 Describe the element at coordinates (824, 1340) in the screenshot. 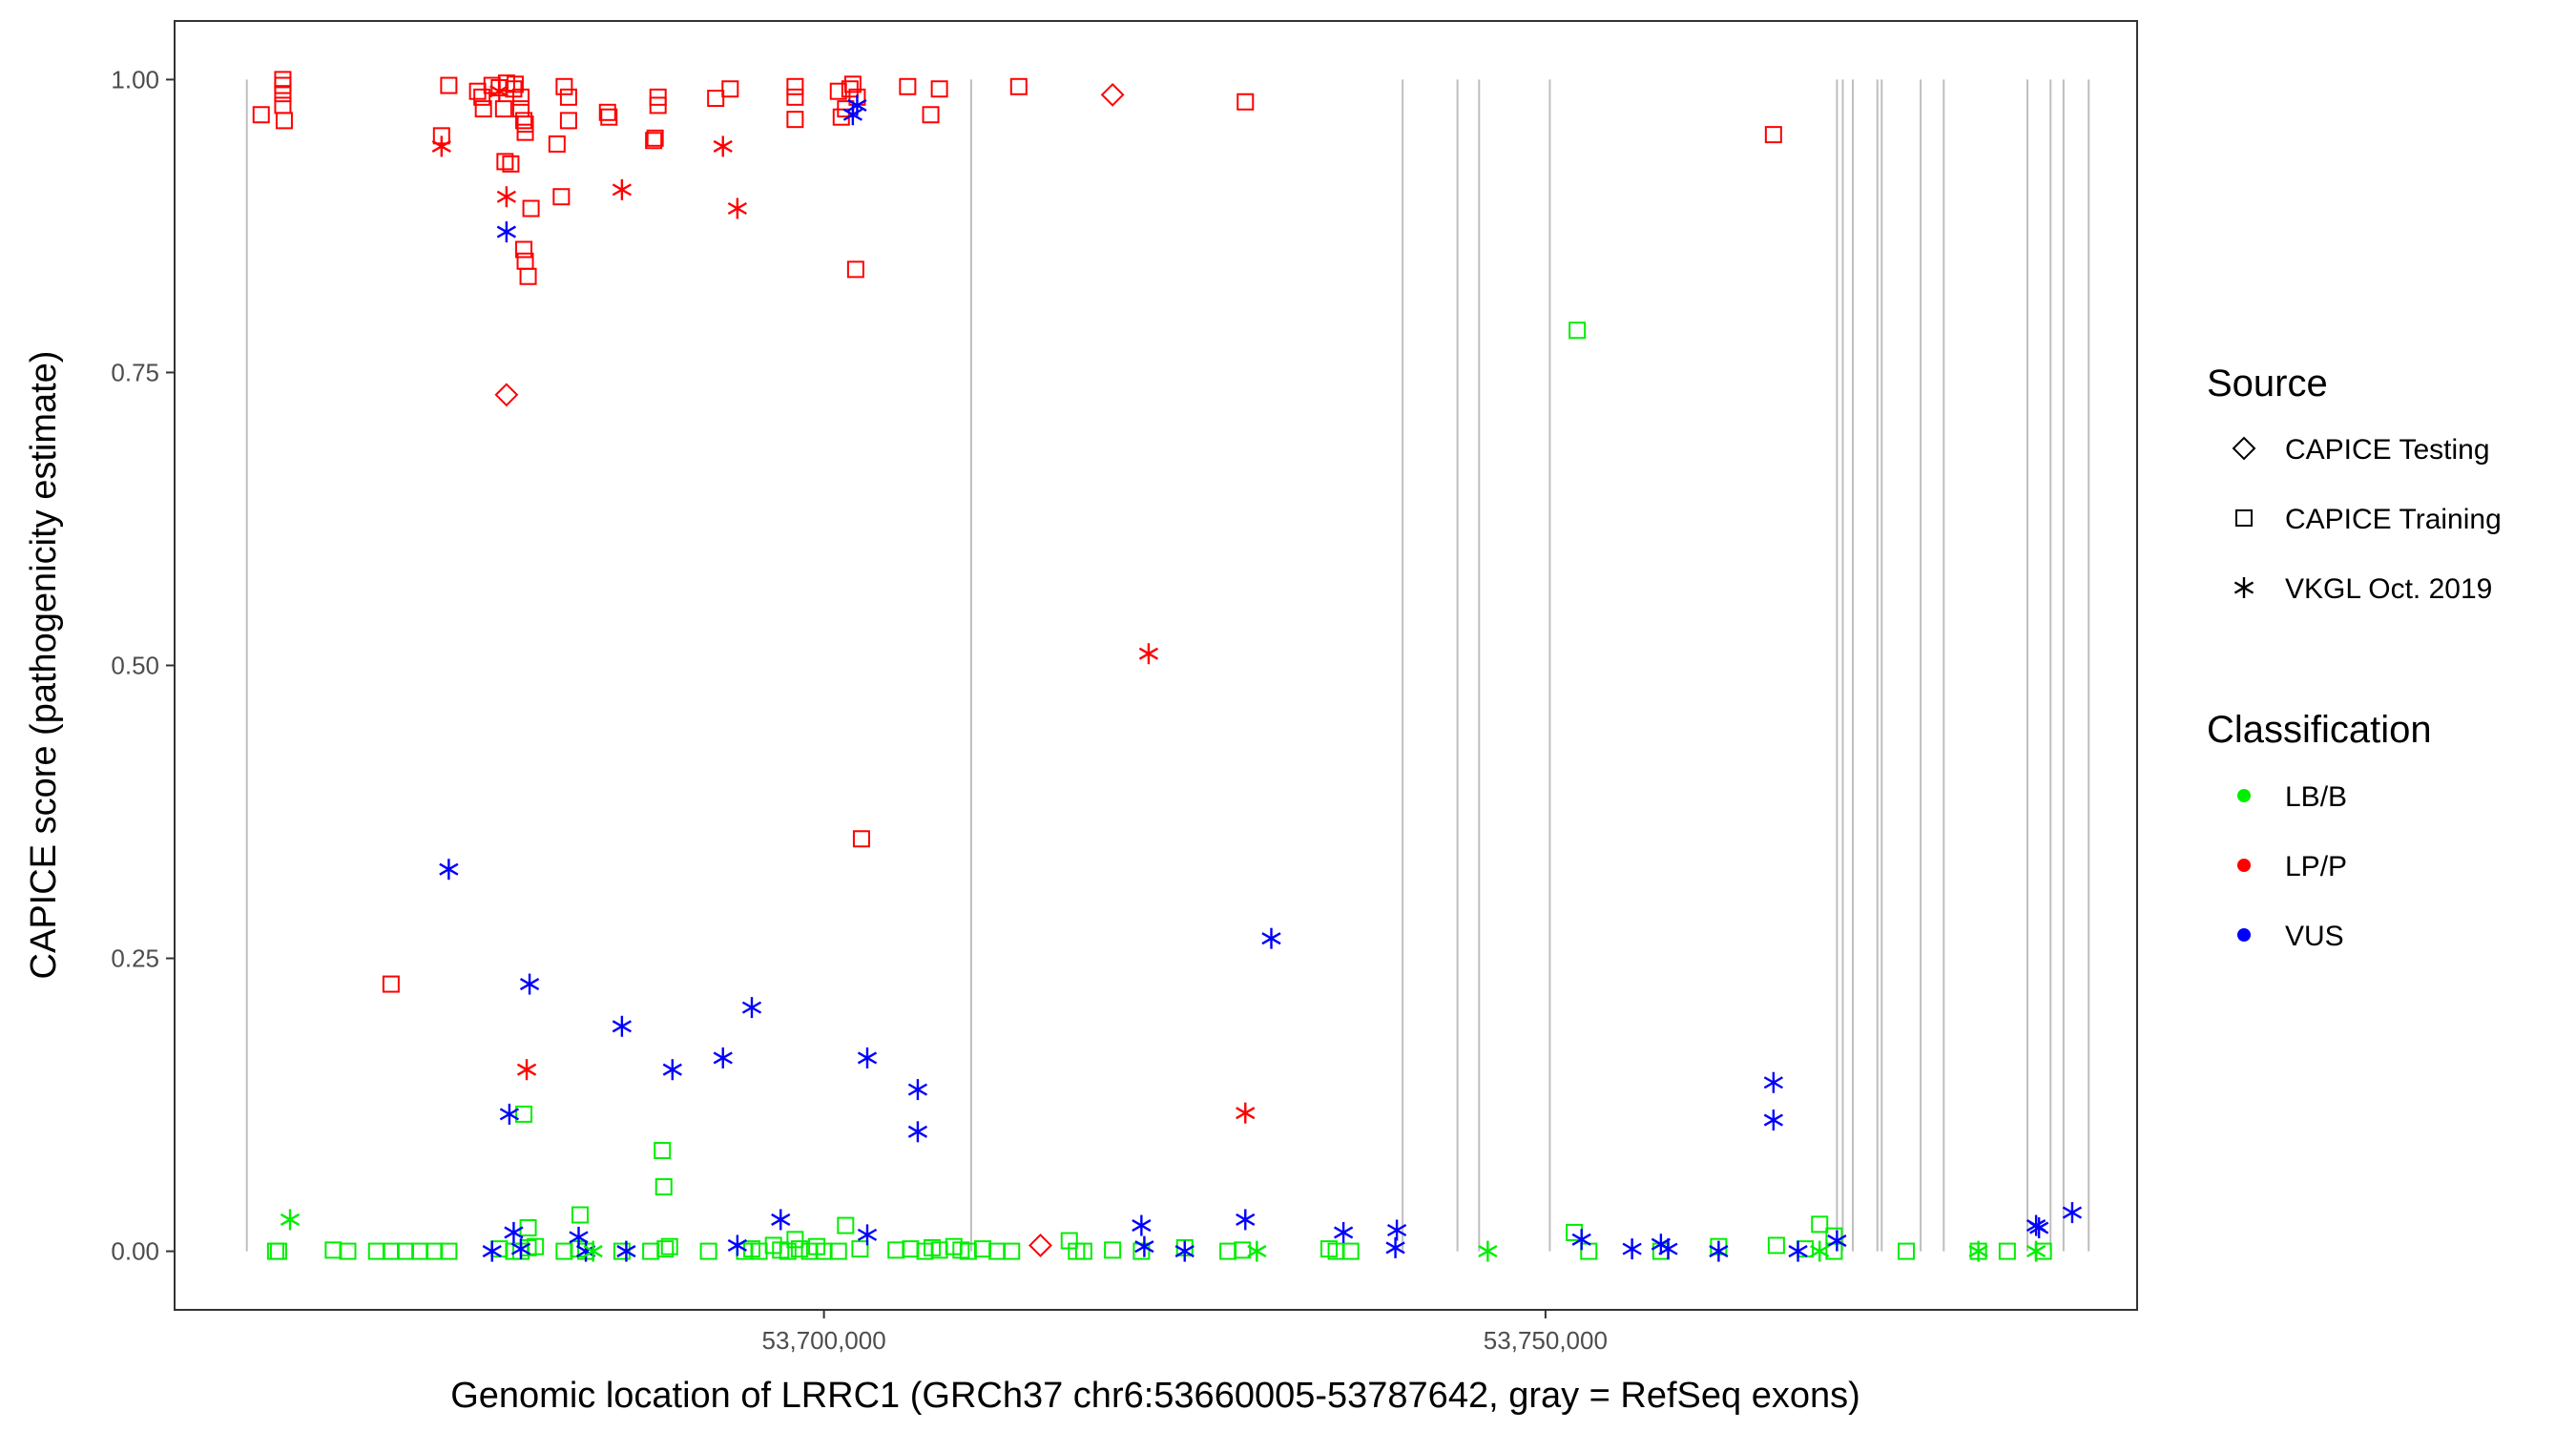

I see `x-tick-label: 53,700,000` at that location.